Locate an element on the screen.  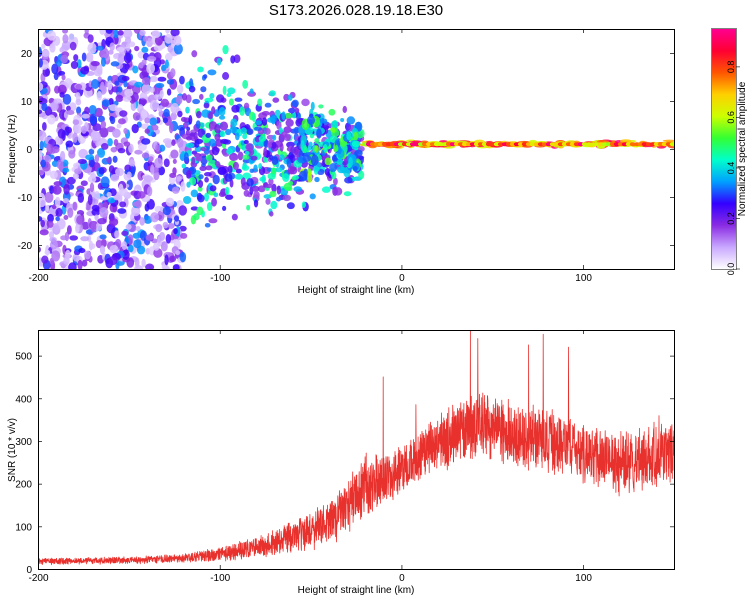
snr-ytick-label: 400 is located at coordinates (23, 399).